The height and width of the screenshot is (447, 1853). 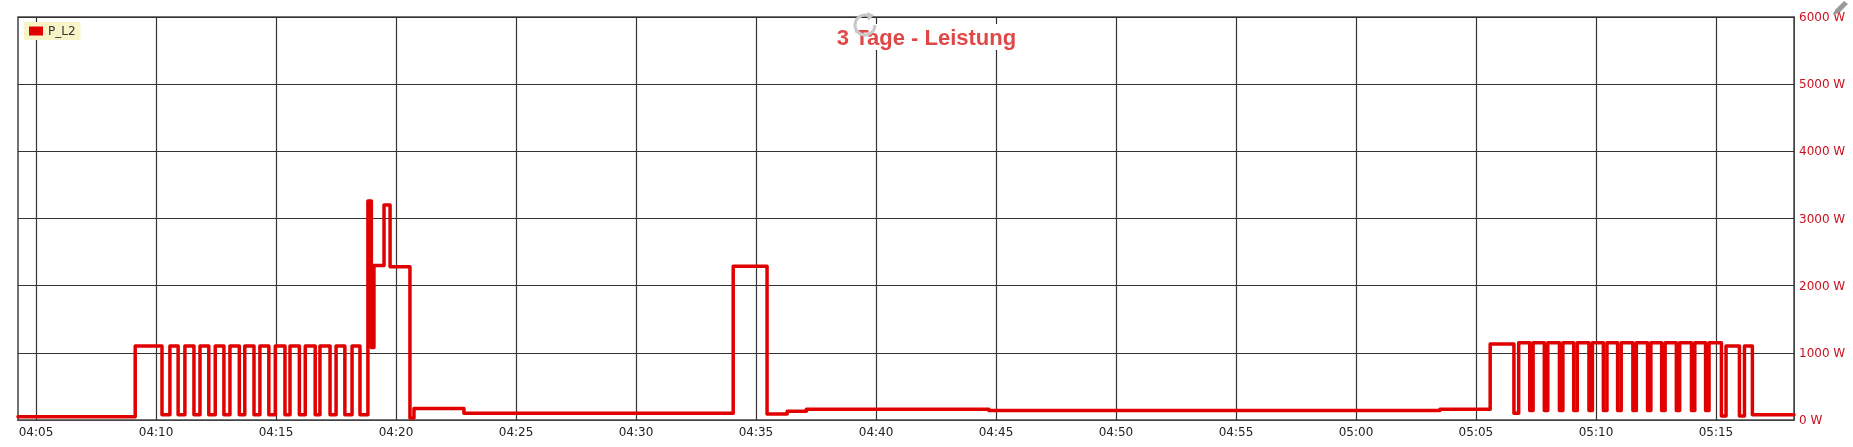 What do you see at coordinates (1596, 432) in the screenshot?
I see `x-tick-label: 05:10` at bounding box center [1596, 432].